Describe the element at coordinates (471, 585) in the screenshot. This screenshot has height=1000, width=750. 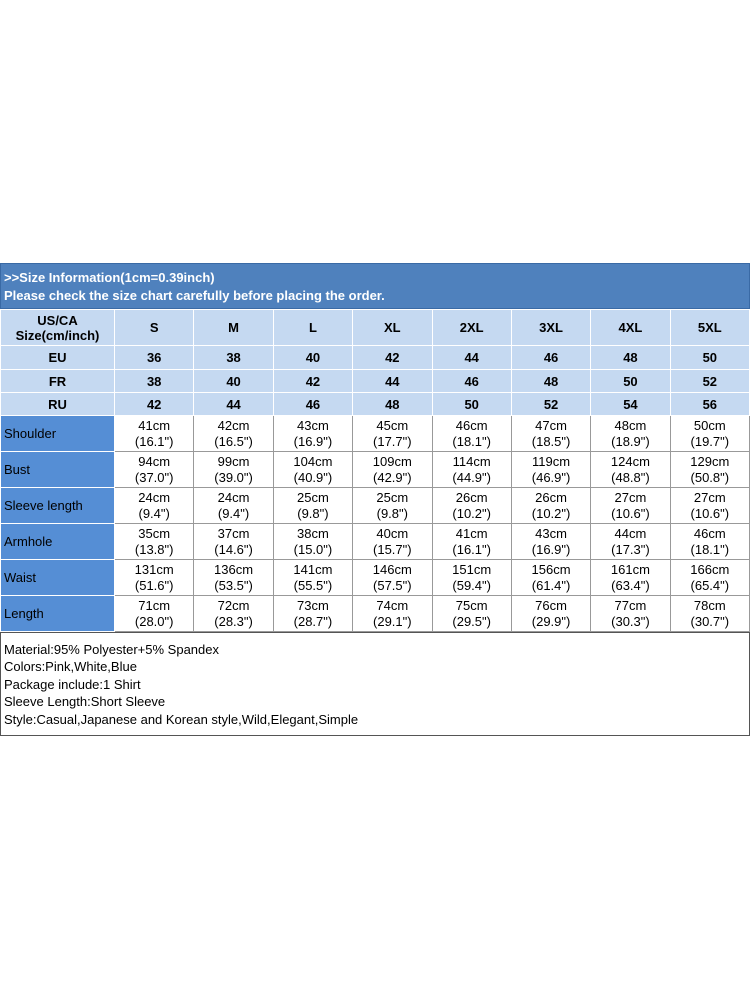
I see `inch-value: (59.4")` at that location.